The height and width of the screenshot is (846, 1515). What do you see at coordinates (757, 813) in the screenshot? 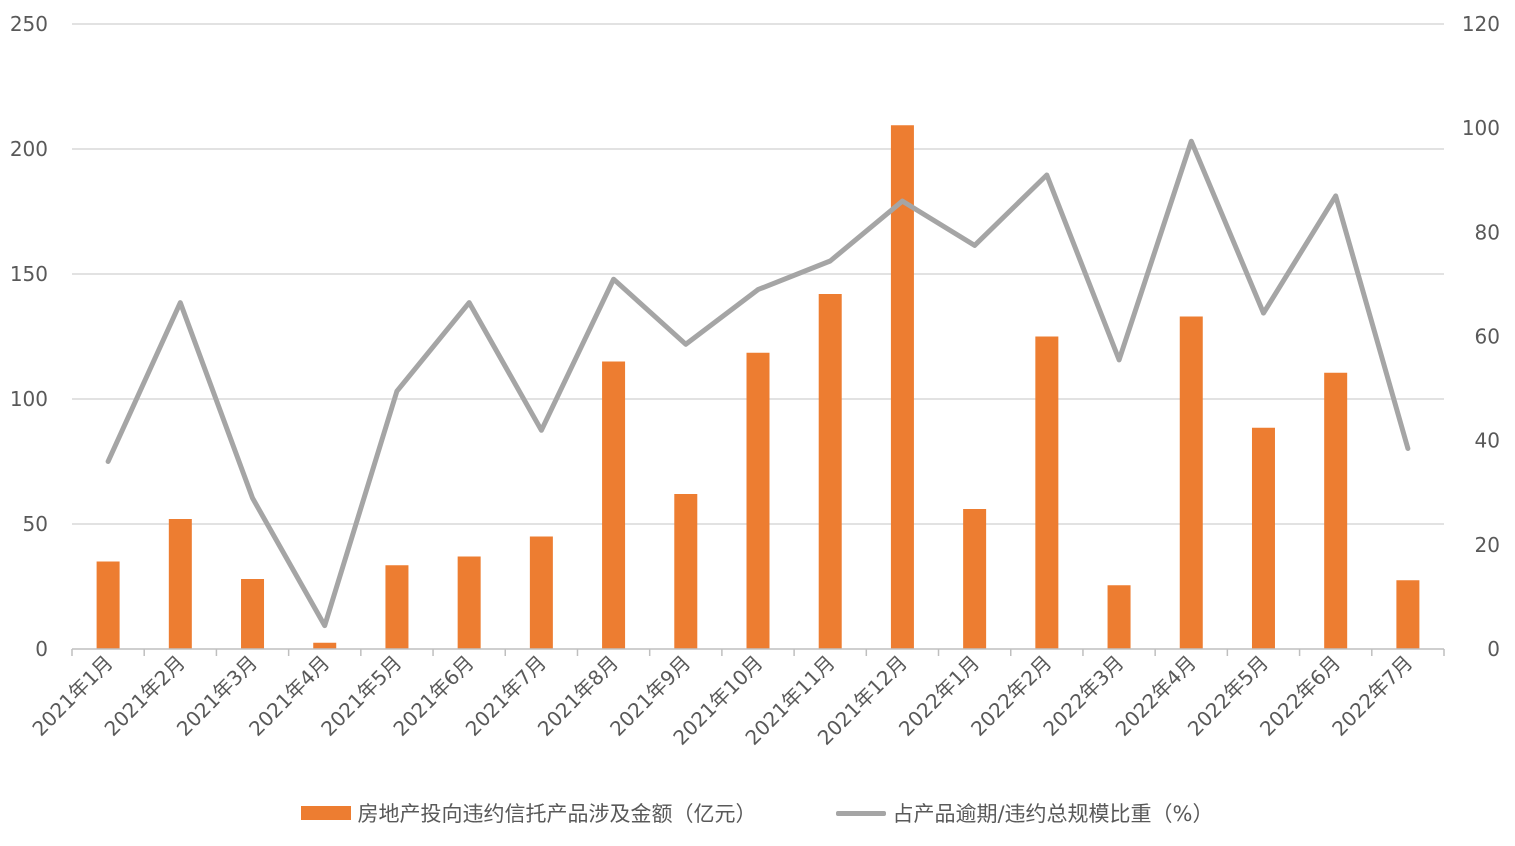
I see `legend: 房地产投向违约信托产品涉及金额（亿元） 占产品逾期/违约总规模比重（%）` at bounding box center [757, 813].